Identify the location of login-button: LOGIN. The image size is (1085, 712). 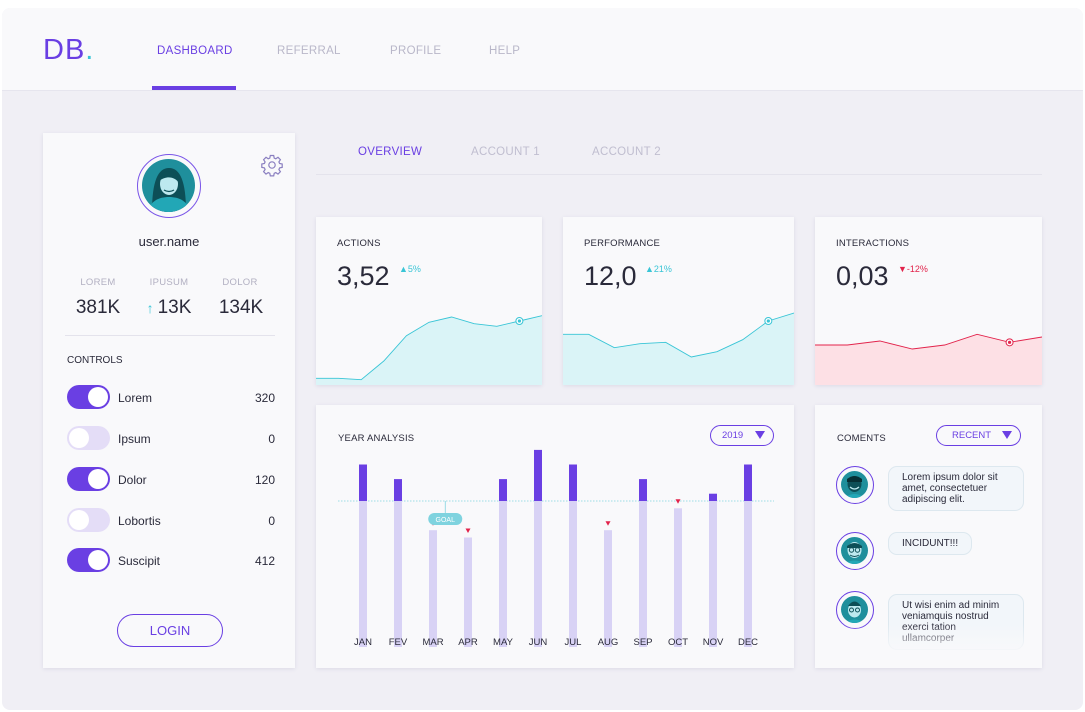
(170, 630).